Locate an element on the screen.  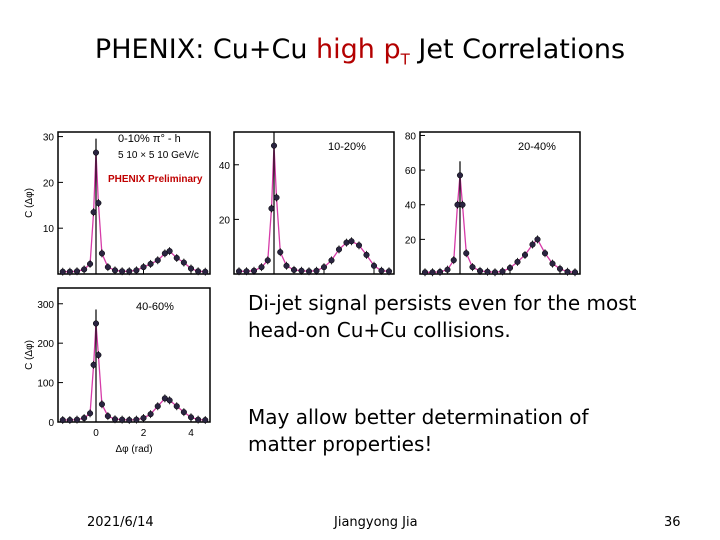
y-tick-label: 300 is located at coordinates (45, 305).